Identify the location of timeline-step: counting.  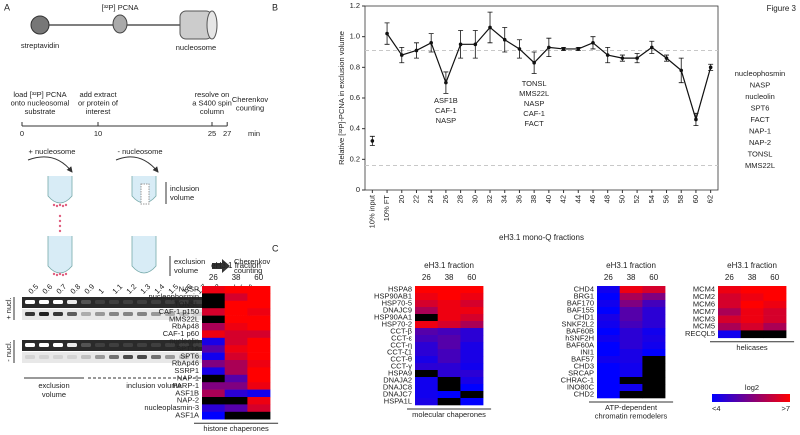
(250, 107).